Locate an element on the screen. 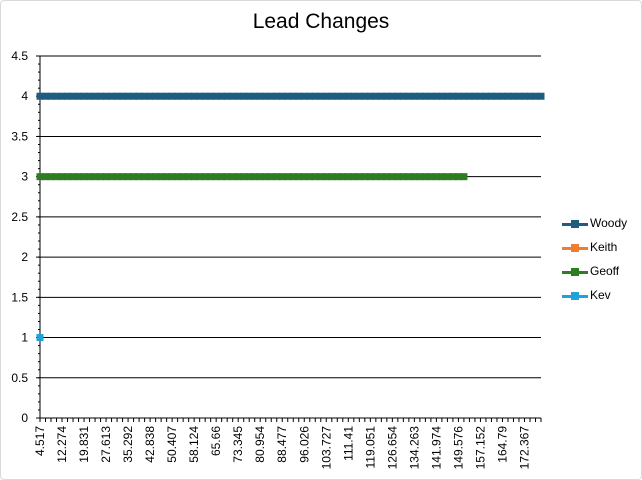  data-point-kev is located at coordinates (40, 338).